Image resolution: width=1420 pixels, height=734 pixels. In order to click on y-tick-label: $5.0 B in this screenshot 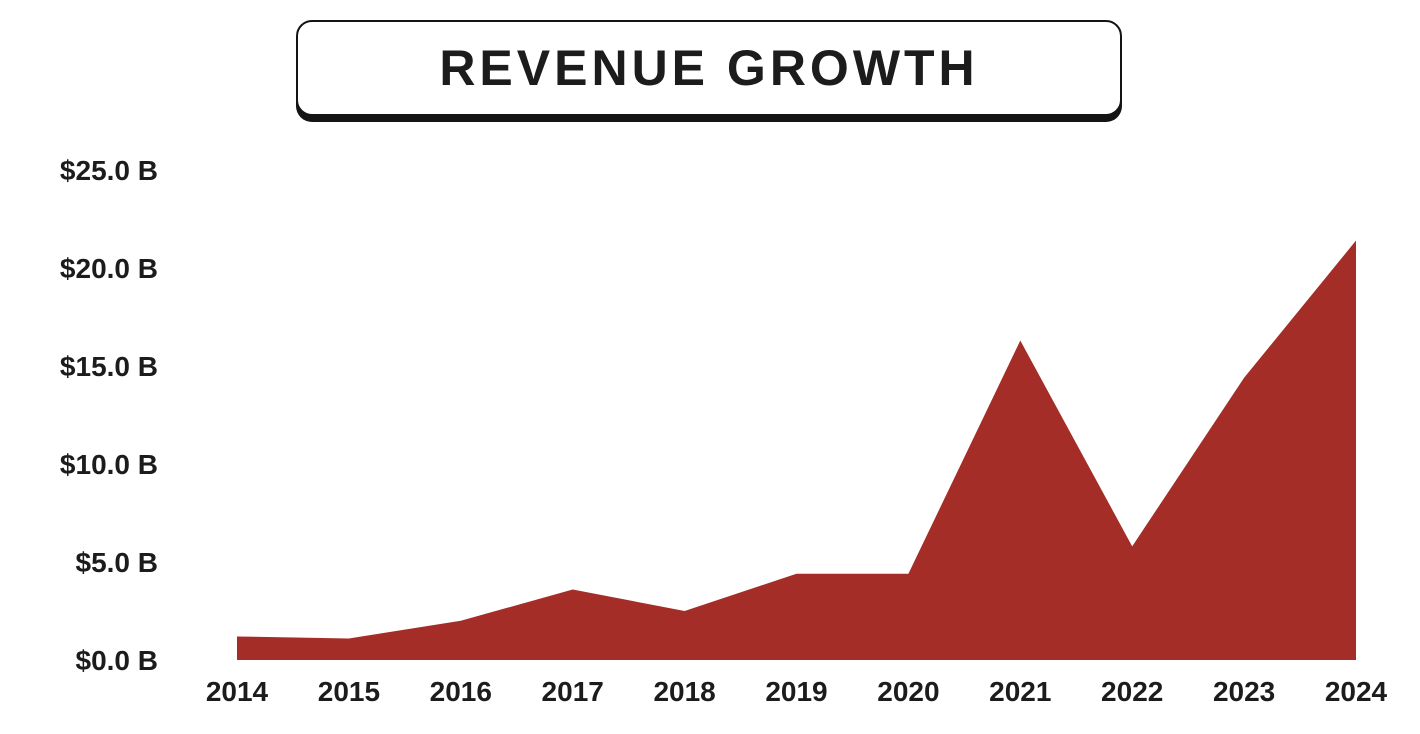, I will do `click(117, 562)`.